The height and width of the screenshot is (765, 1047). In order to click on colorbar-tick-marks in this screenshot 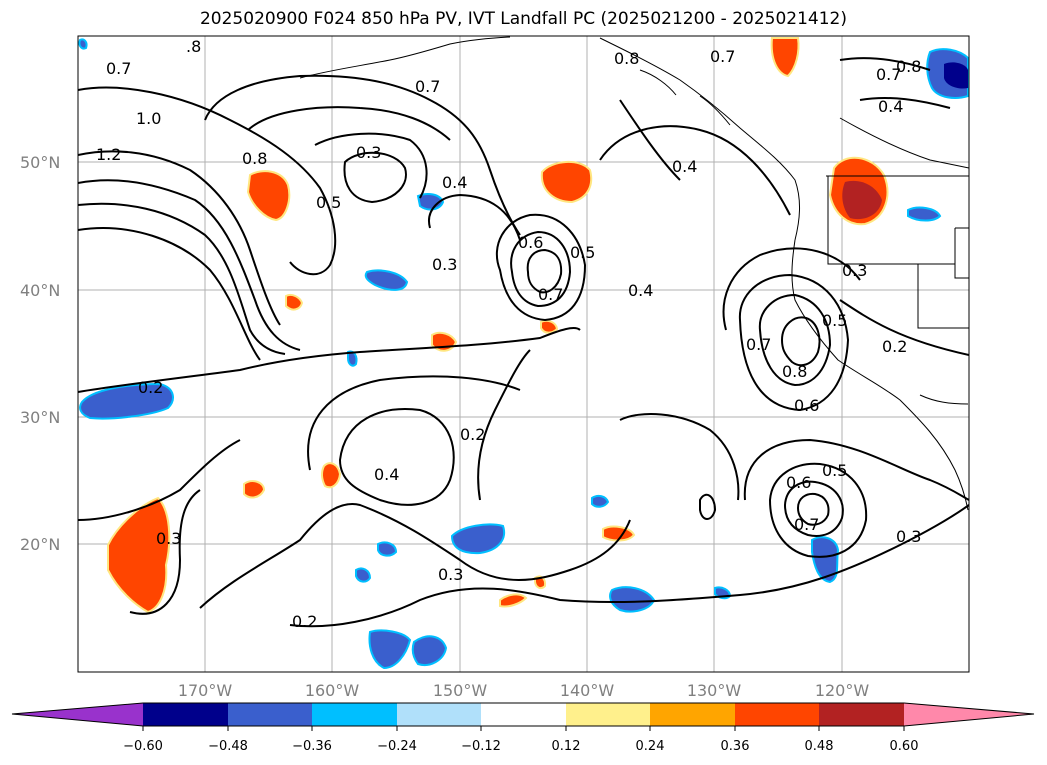, I will do `click(523, 728)`.